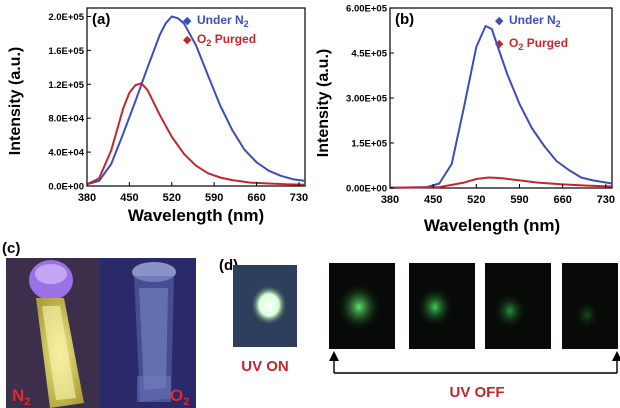  What do you see at coordinates (519, 200) in the screenshot?
I see `x-tick-label-b-3: 590` at bounding box center [519, 200].